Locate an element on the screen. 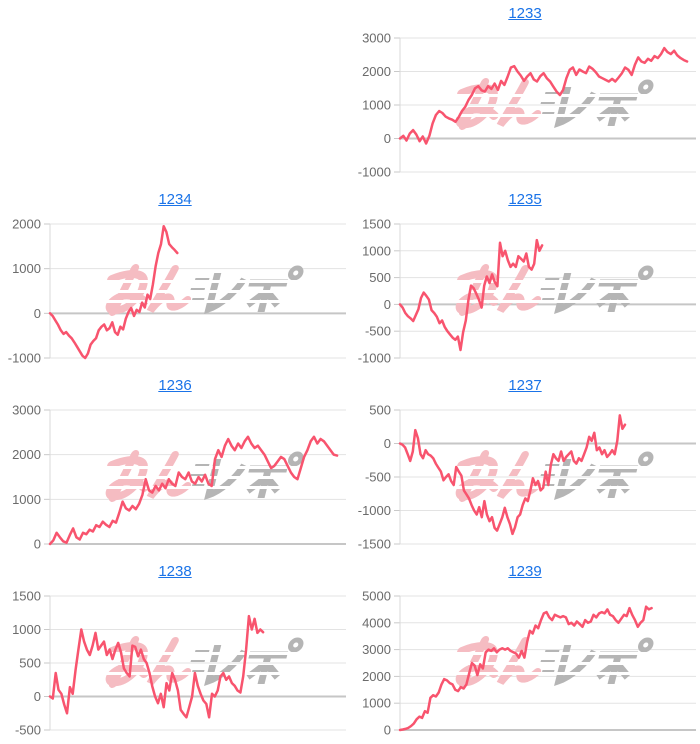  chart-title: 1237 is located at coordinates (525, 386).